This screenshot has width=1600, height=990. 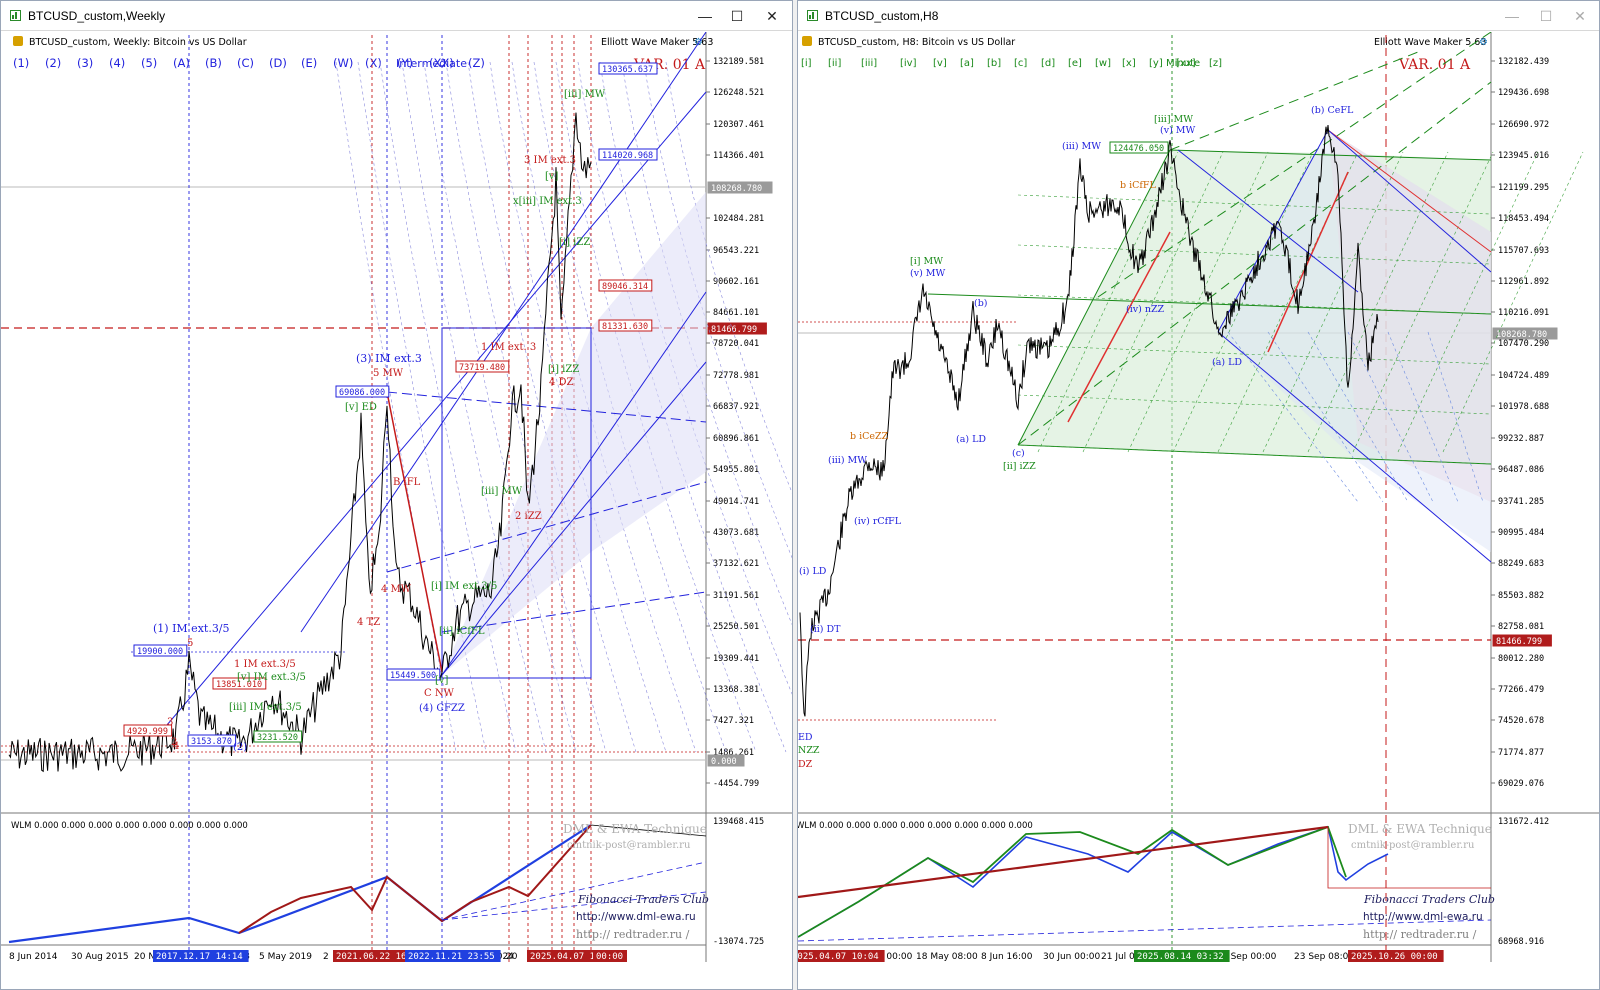 What do you see at coordinates (389, 358) in the screenshot?
I see `wave-label: (3) IM ext.3` at bounding box center [389, 358].